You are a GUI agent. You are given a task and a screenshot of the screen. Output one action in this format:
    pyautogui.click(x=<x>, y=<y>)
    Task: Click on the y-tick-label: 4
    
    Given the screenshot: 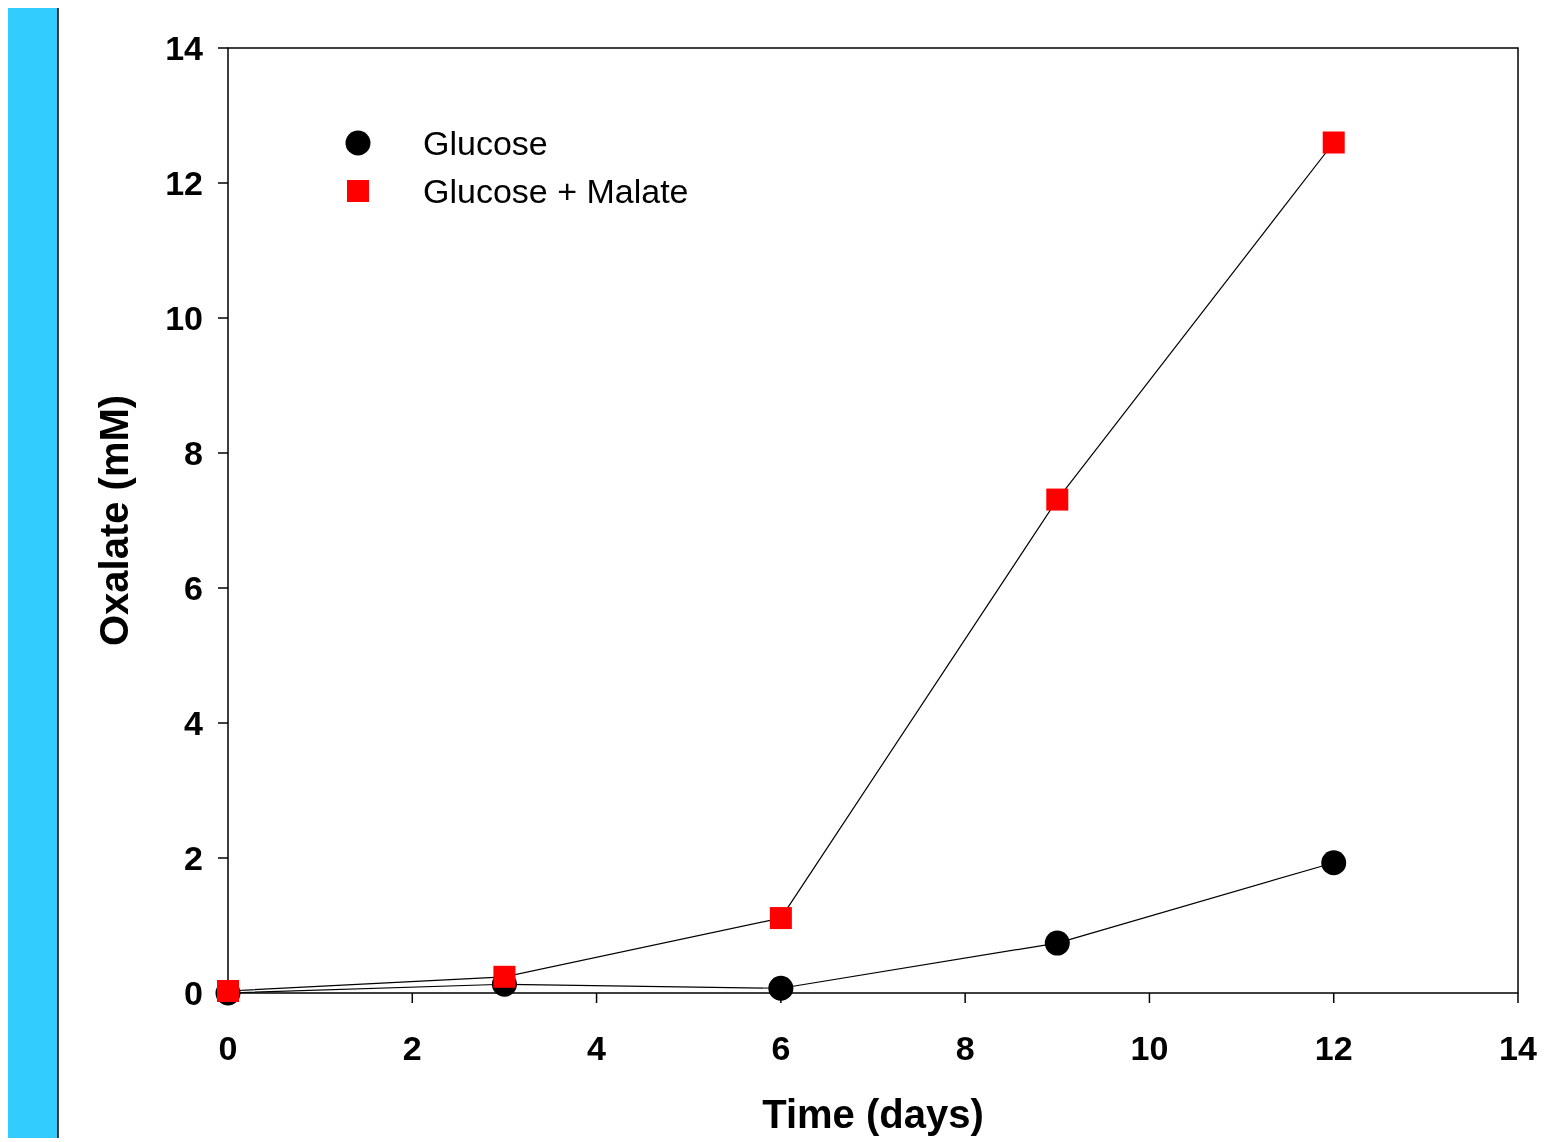 What is the action you would take?
    pyautogui.click(x=194, y=722)
    